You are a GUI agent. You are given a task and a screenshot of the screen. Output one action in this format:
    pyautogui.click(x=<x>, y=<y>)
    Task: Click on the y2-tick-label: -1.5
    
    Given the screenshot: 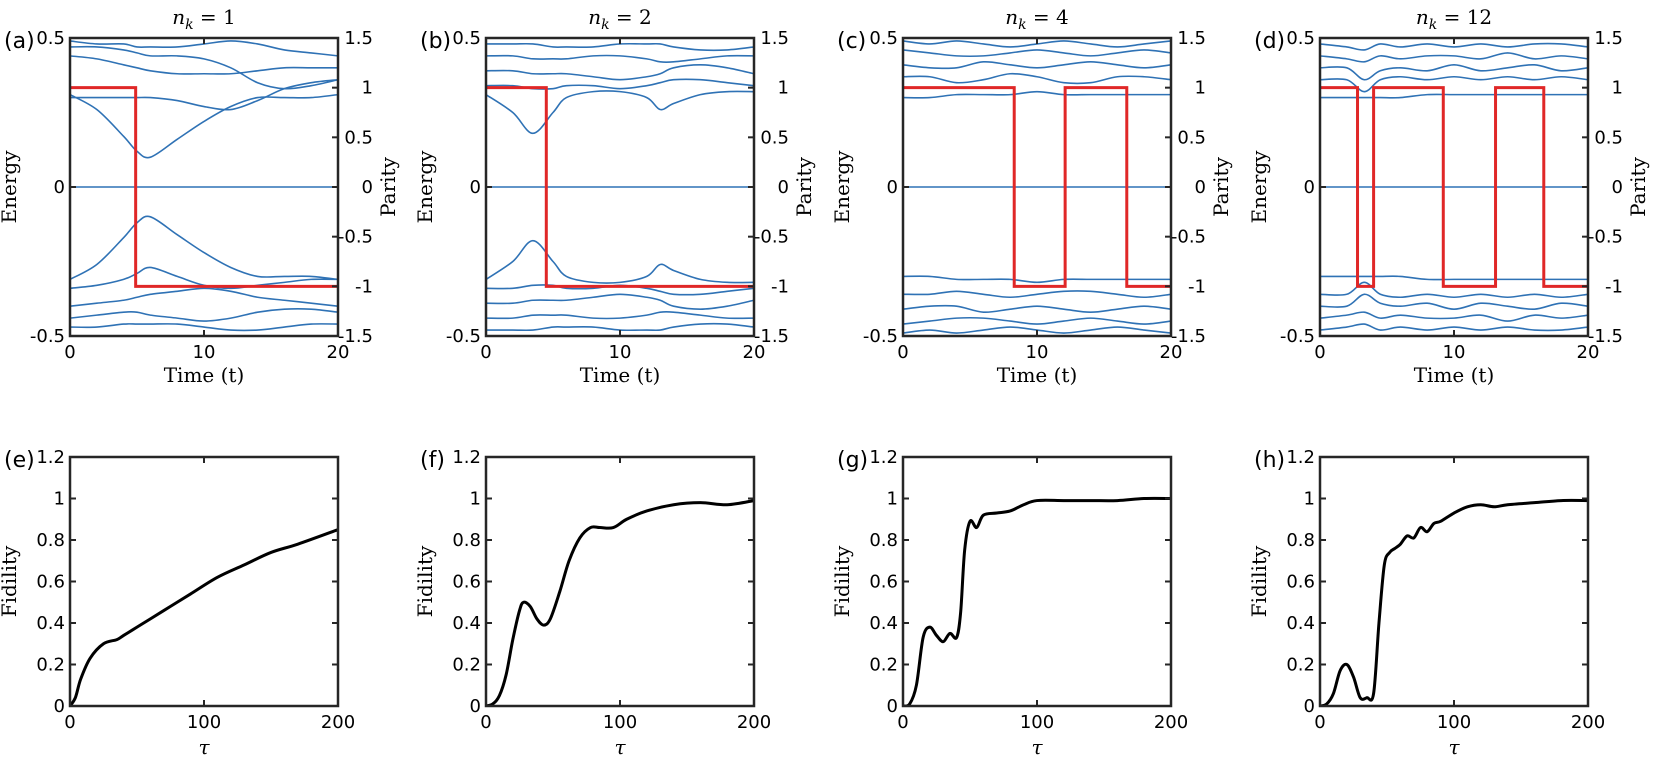 What is the action you would take?
    pyautogui.click(x=771, y=336)
    